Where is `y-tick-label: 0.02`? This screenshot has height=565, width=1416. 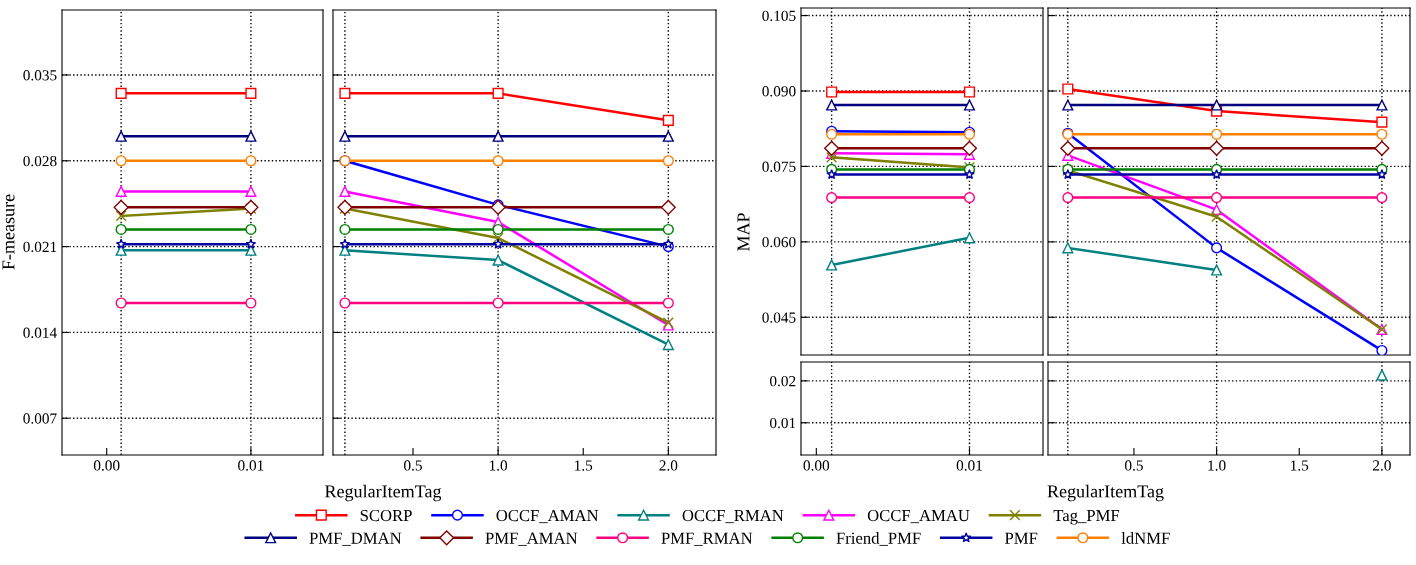 y-tick-label: 0.02 is located at coordinates (782, 381).